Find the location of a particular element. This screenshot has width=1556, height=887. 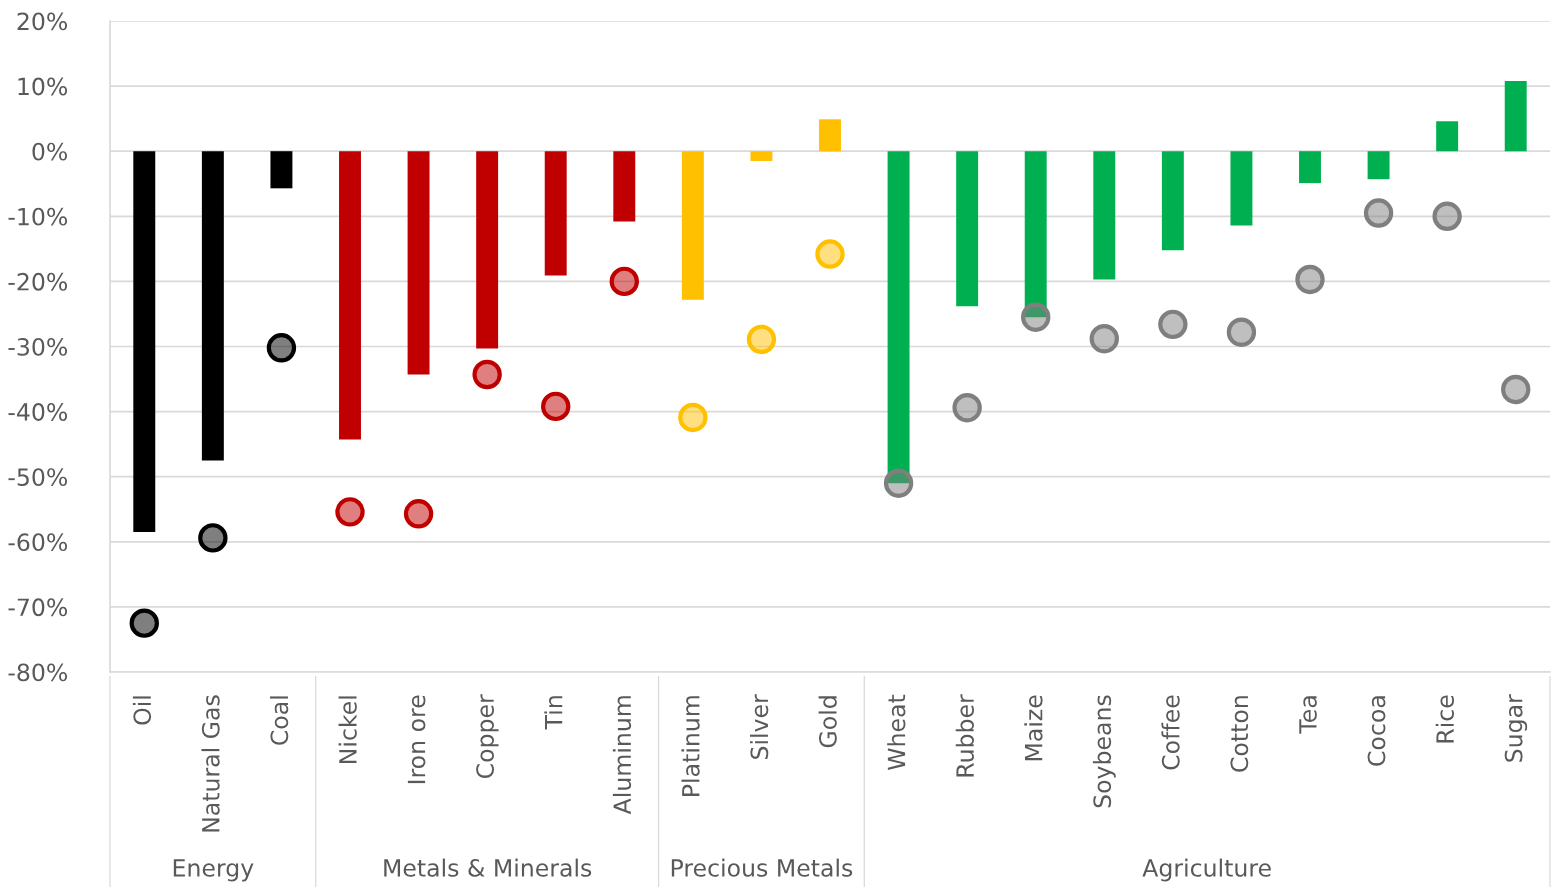

y-tick-label: -60% is located at coordinates (38, 542).